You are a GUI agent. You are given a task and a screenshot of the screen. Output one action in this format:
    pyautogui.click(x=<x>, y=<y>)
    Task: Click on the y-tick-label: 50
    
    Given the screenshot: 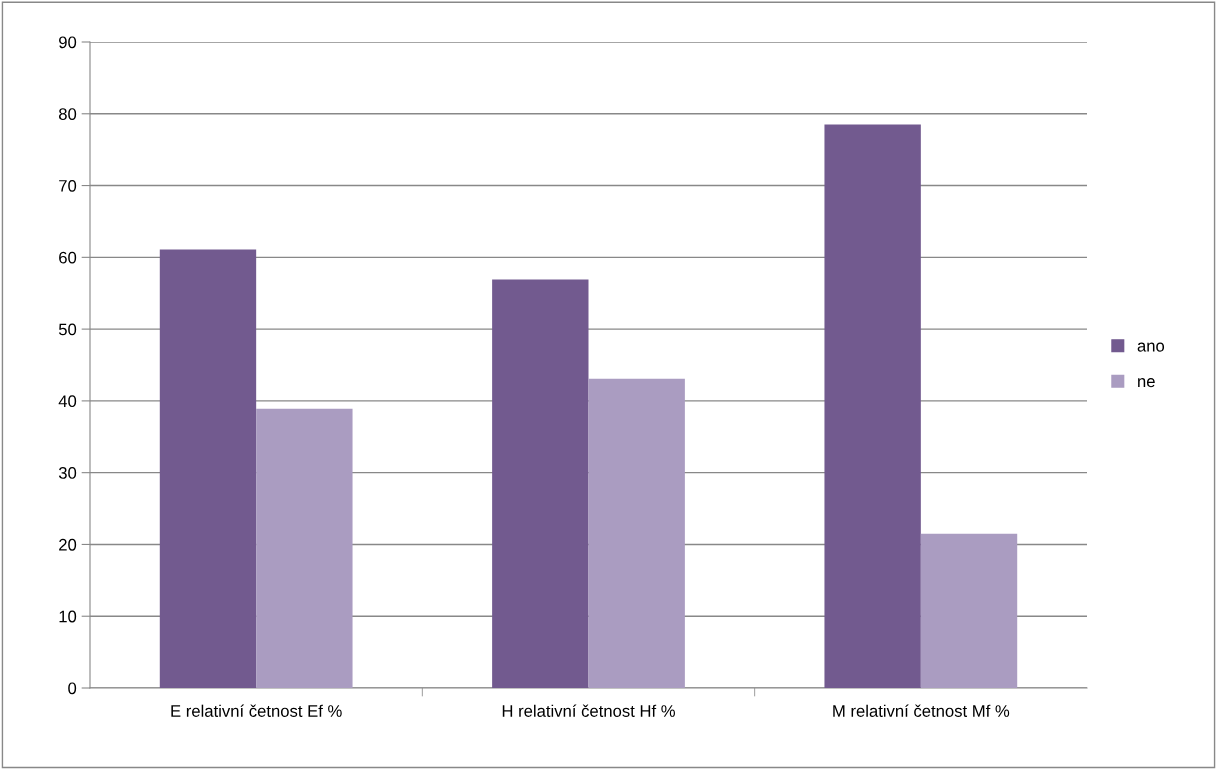 What is the action you would take?
    pyautogui.click(x=67, y=329)
    